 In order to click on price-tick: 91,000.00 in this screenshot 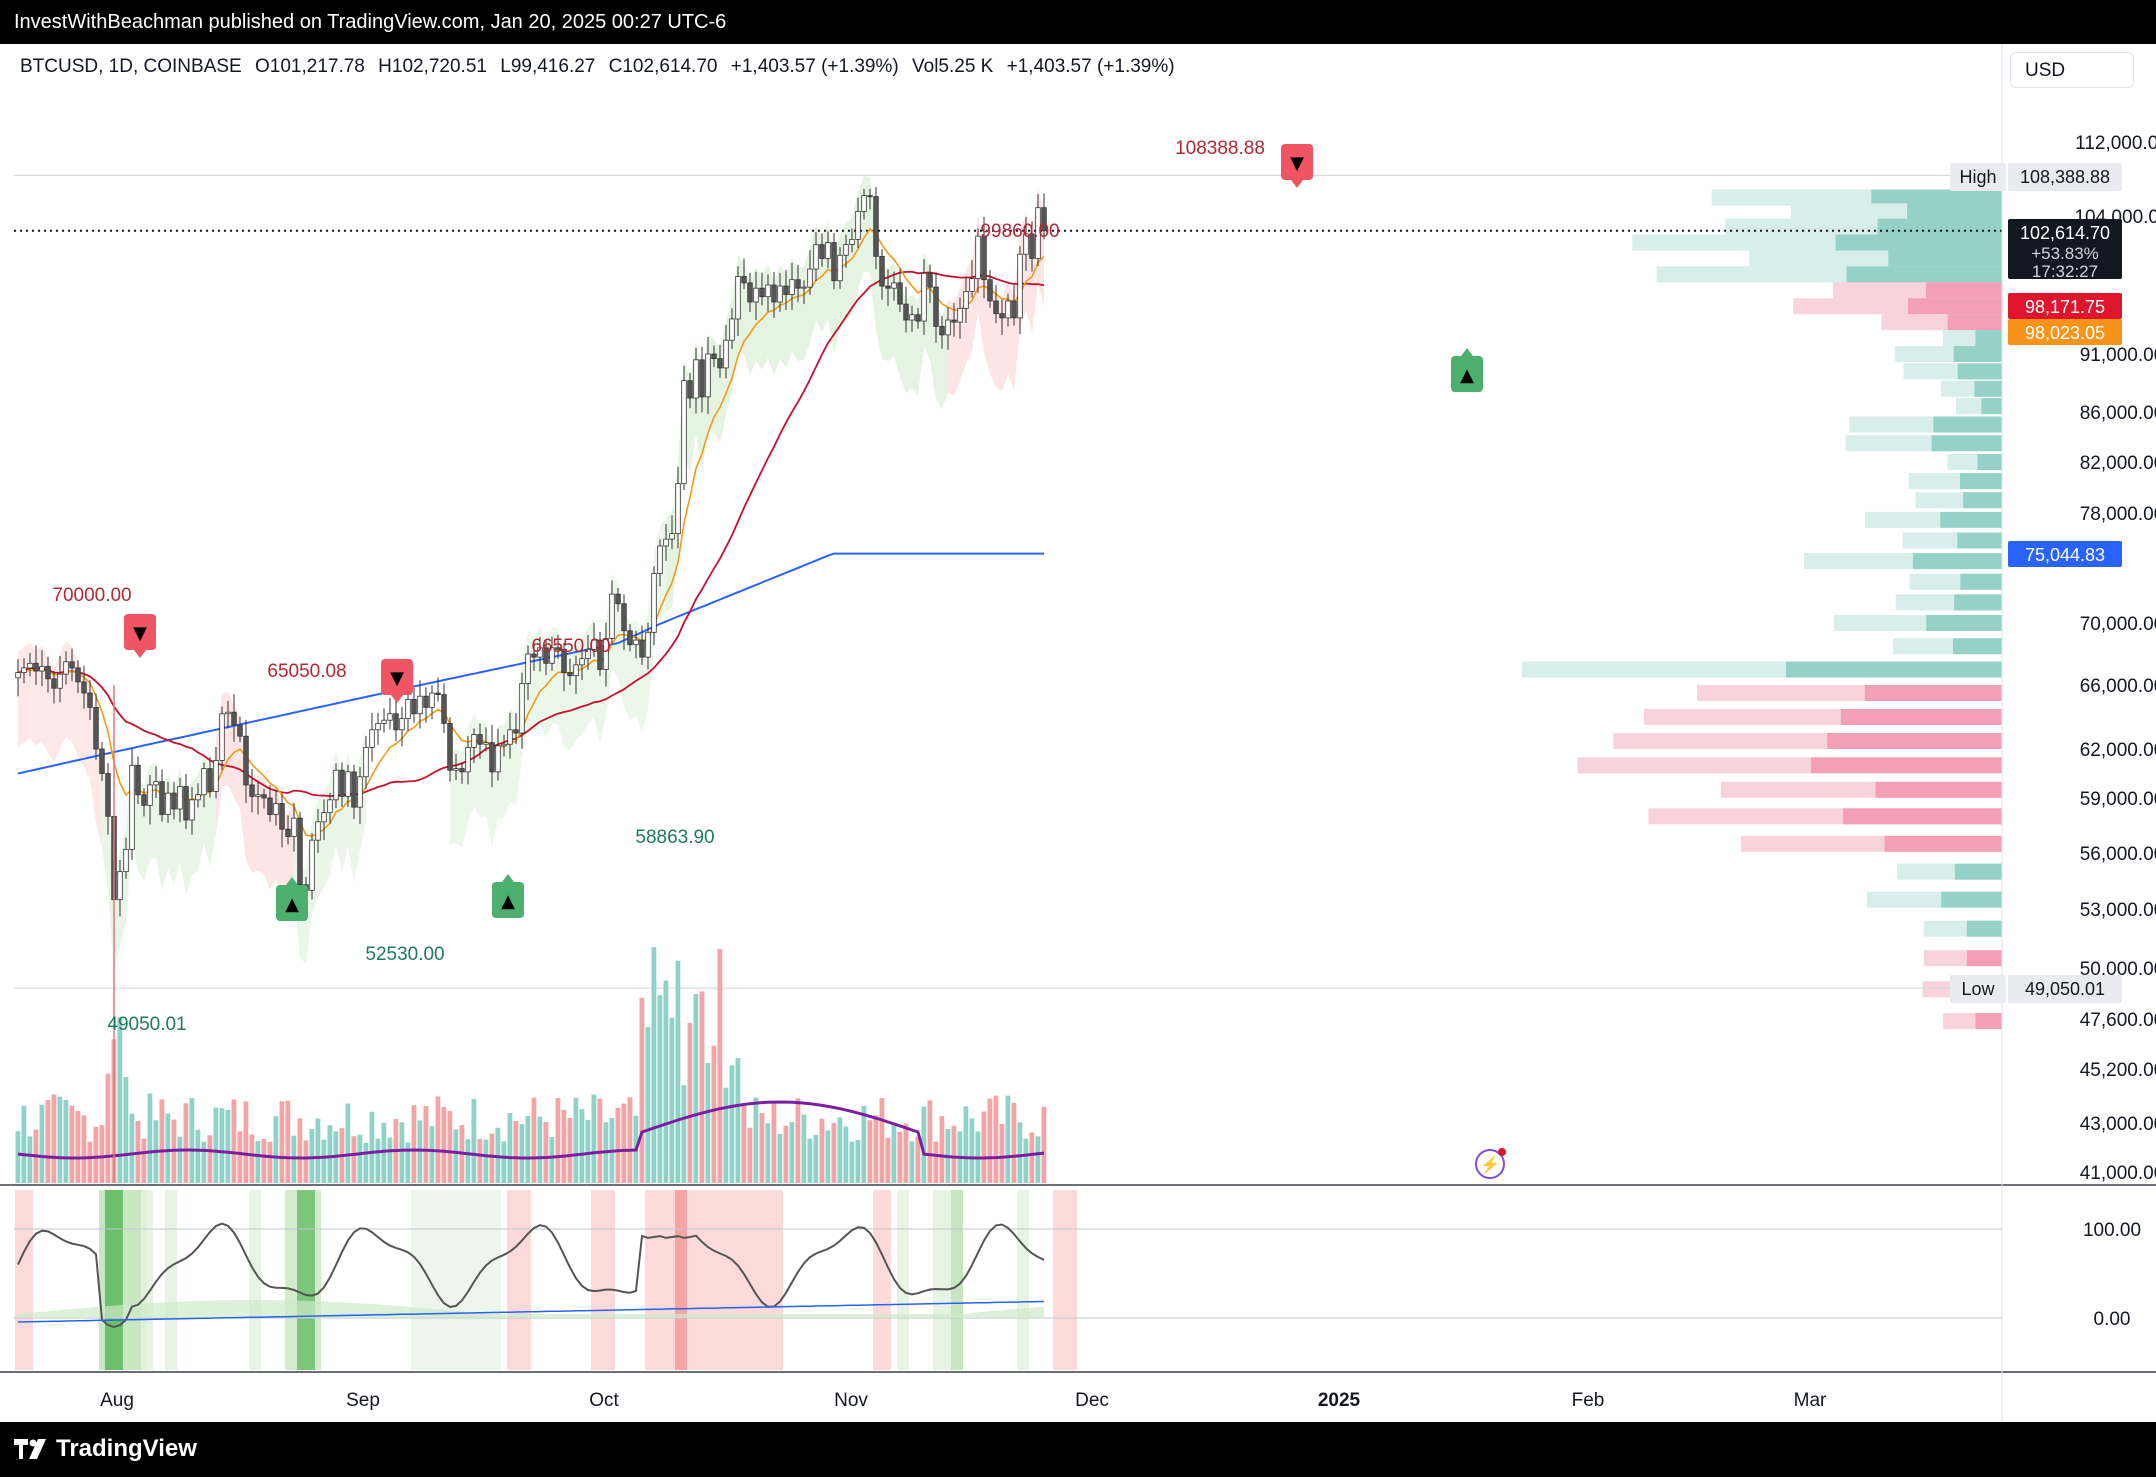, I will do `click(2118, 355)`.